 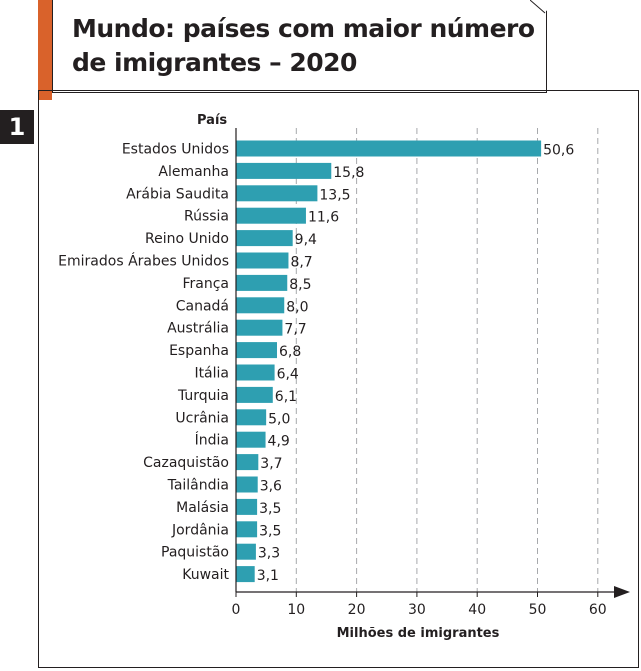 What do you see at coordinates (477, 610) in the screenshot?
I see `x-tick-label: 40` at bounding box center [477, 610].